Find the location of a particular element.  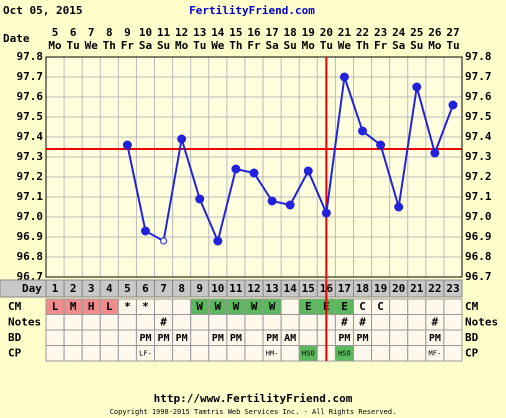

y-tick-label: 97.2 is located at coordinates (478, 176).